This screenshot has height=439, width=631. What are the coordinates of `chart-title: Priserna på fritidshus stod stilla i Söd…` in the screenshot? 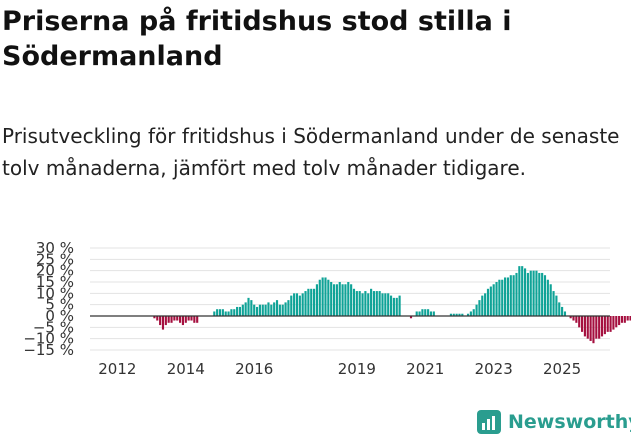 It's located at (257, 39).